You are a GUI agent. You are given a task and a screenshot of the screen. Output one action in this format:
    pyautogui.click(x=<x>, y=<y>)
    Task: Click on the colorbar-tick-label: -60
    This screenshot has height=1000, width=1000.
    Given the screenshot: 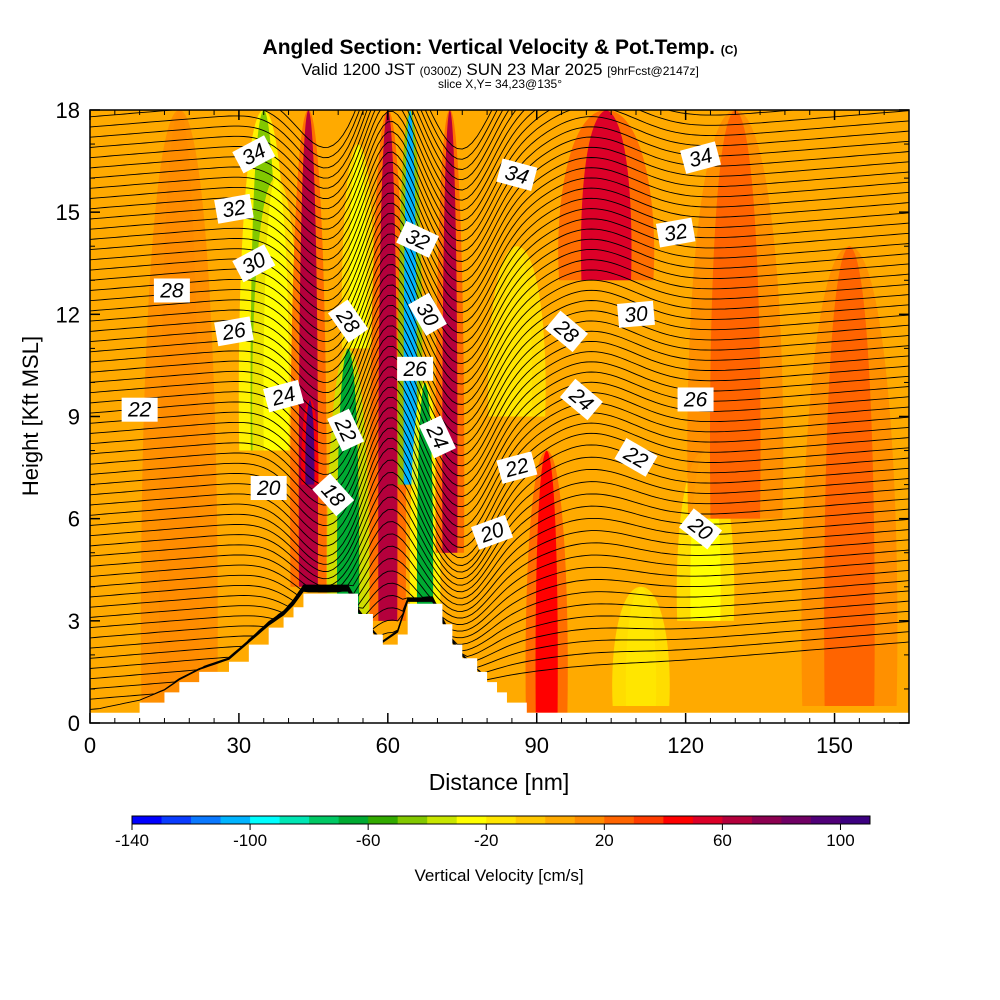 What is the action you would take?
    pyautogui.click(x=368, y=840)
    